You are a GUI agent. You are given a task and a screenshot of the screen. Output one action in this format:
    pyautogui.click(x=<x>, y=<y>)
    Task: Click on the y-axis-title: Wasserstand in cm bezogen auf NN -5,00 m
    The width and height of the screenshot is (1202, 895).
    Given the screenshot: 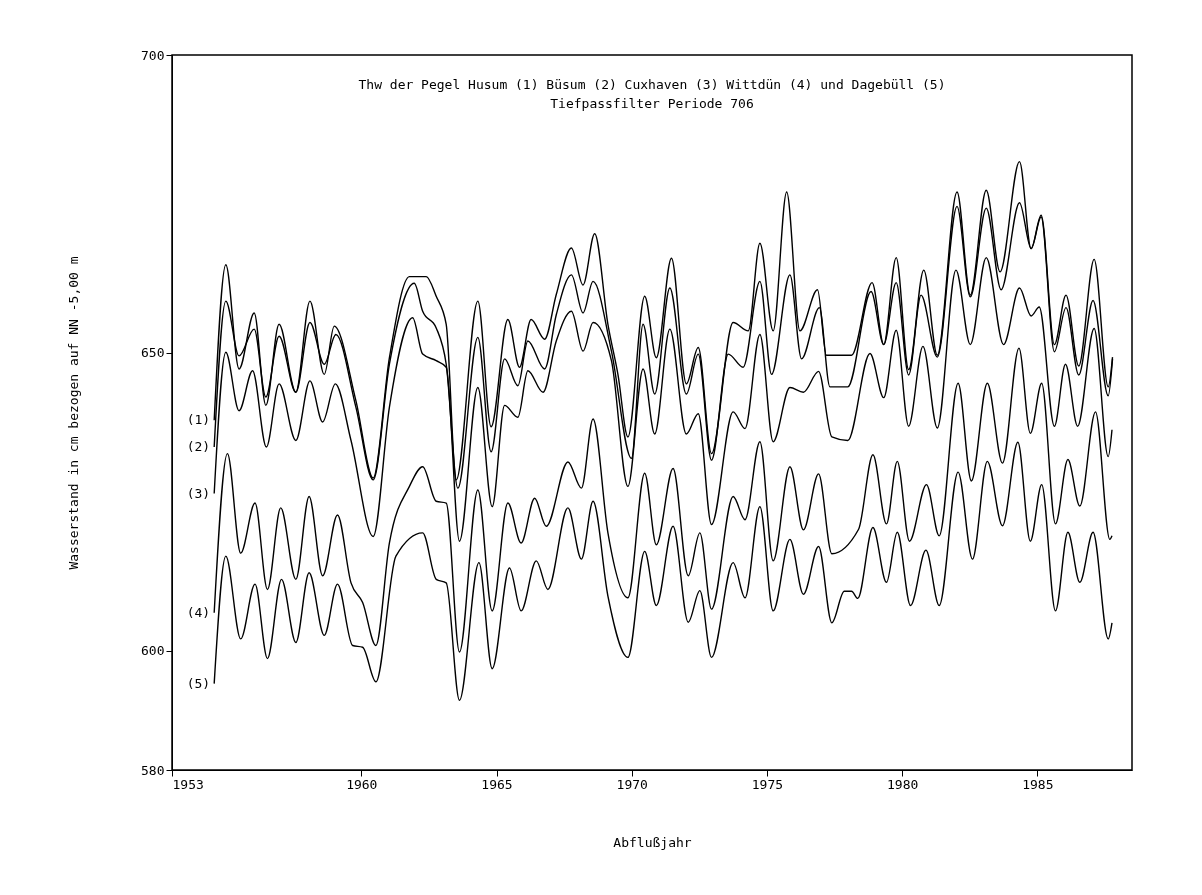 What is the action you would take?
    pyautogui.click(x=74, y=413)
    